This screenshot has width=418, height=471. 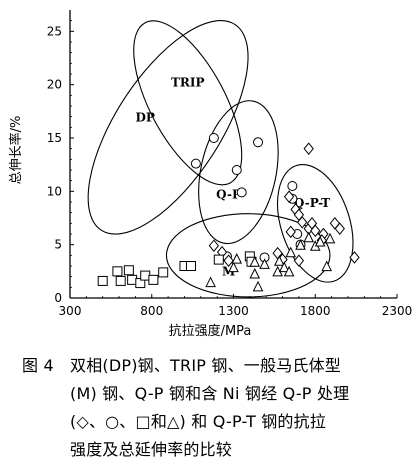 I want to click on caption-text-1: 双相(DP)钢、TRIP 钢、一般马氏体型, so click(x=205, y=365).